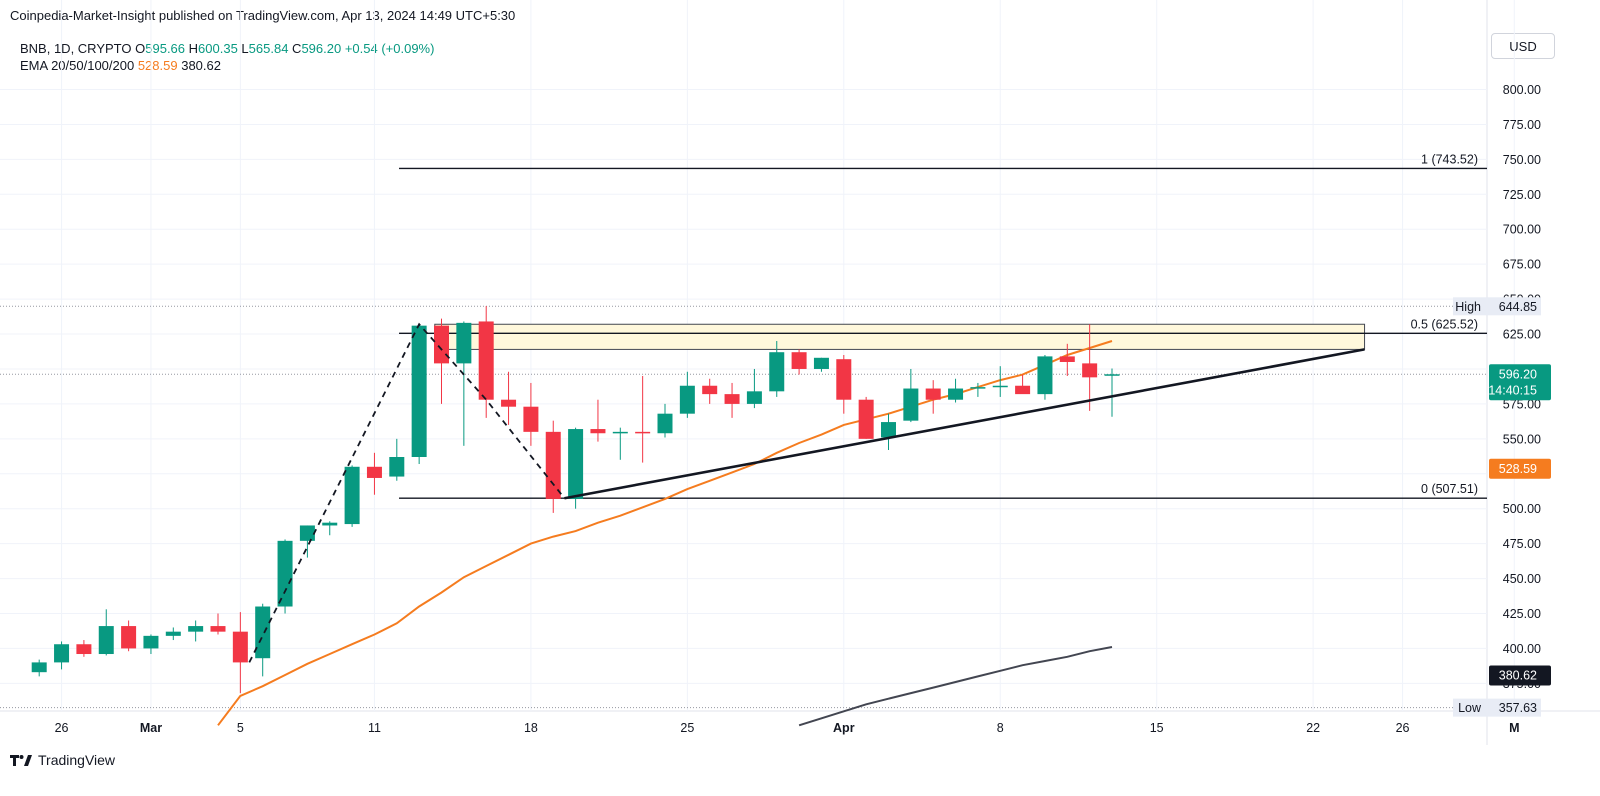 Image resolution: width=1600 pixels, height=796 pixels. I want to click on close-label: C, so click(297, 48).